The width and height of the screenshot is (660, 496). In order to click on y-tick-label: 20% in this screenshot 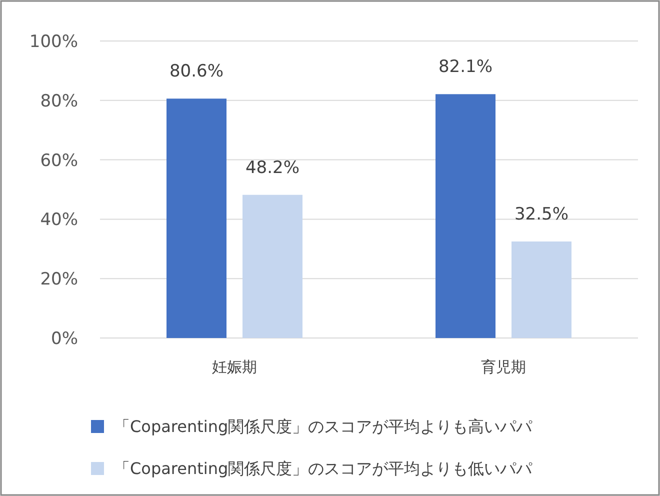, I will do `click(59, 280)`.